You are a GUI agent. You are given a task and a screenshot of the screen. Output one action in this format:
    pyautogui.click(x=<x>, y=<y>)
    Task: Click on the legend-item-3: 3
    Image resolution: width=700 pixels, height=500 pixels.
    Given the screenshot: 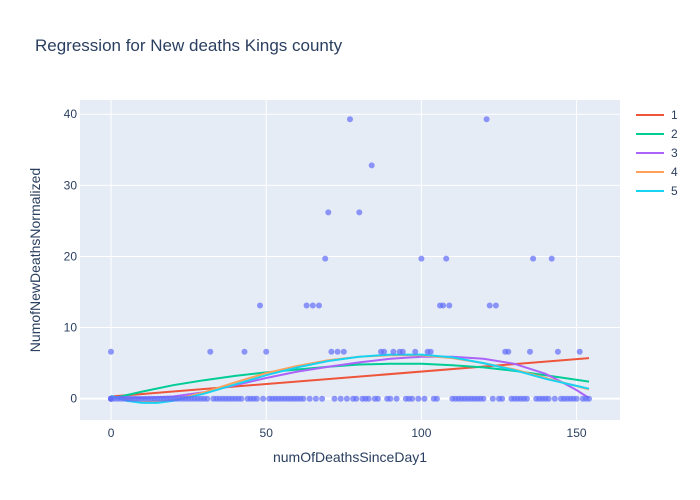 What is the action you would take?
    pyautogui.click(x=657, y=153)
    